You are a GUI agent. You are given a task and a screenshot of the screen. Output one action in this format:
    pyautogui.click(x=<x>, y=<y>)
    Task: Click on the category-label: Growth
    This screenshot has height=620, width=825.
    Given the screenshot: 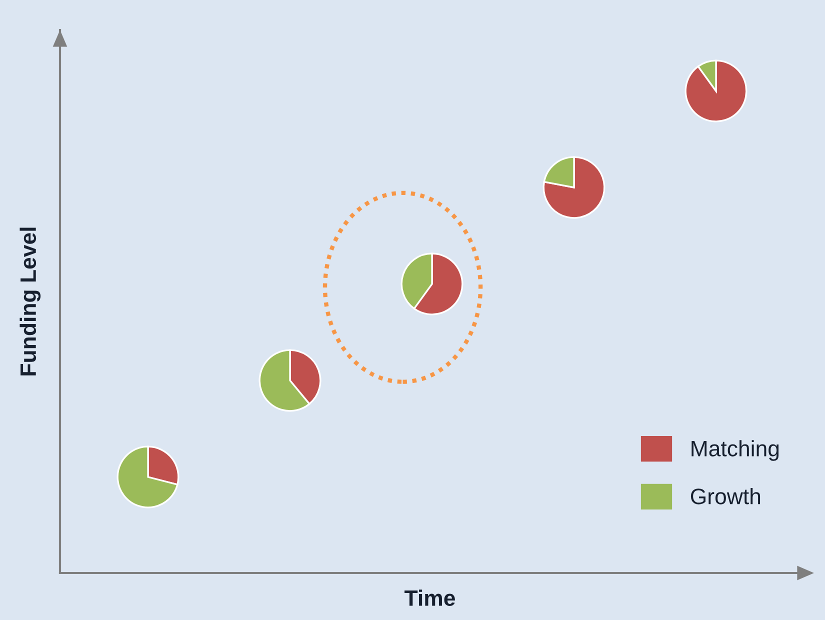 What is the action you would take?
    pyautogui.click(x=725, y=496)
    